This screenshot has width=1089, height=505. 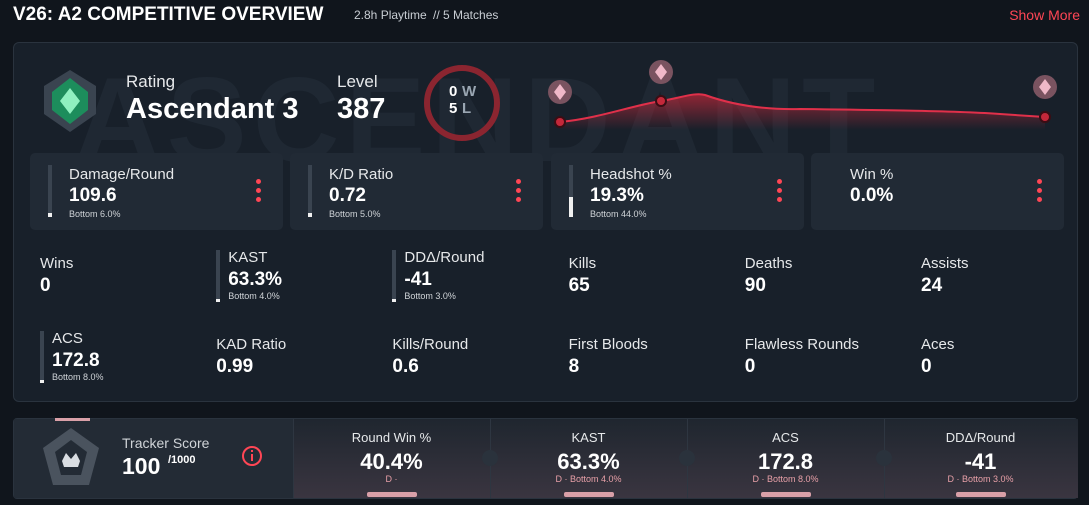 What do you see at coordinates (608, 344) in the screenshot?
I see `stat-label: First Bloods` at bounding box center [608, 344].